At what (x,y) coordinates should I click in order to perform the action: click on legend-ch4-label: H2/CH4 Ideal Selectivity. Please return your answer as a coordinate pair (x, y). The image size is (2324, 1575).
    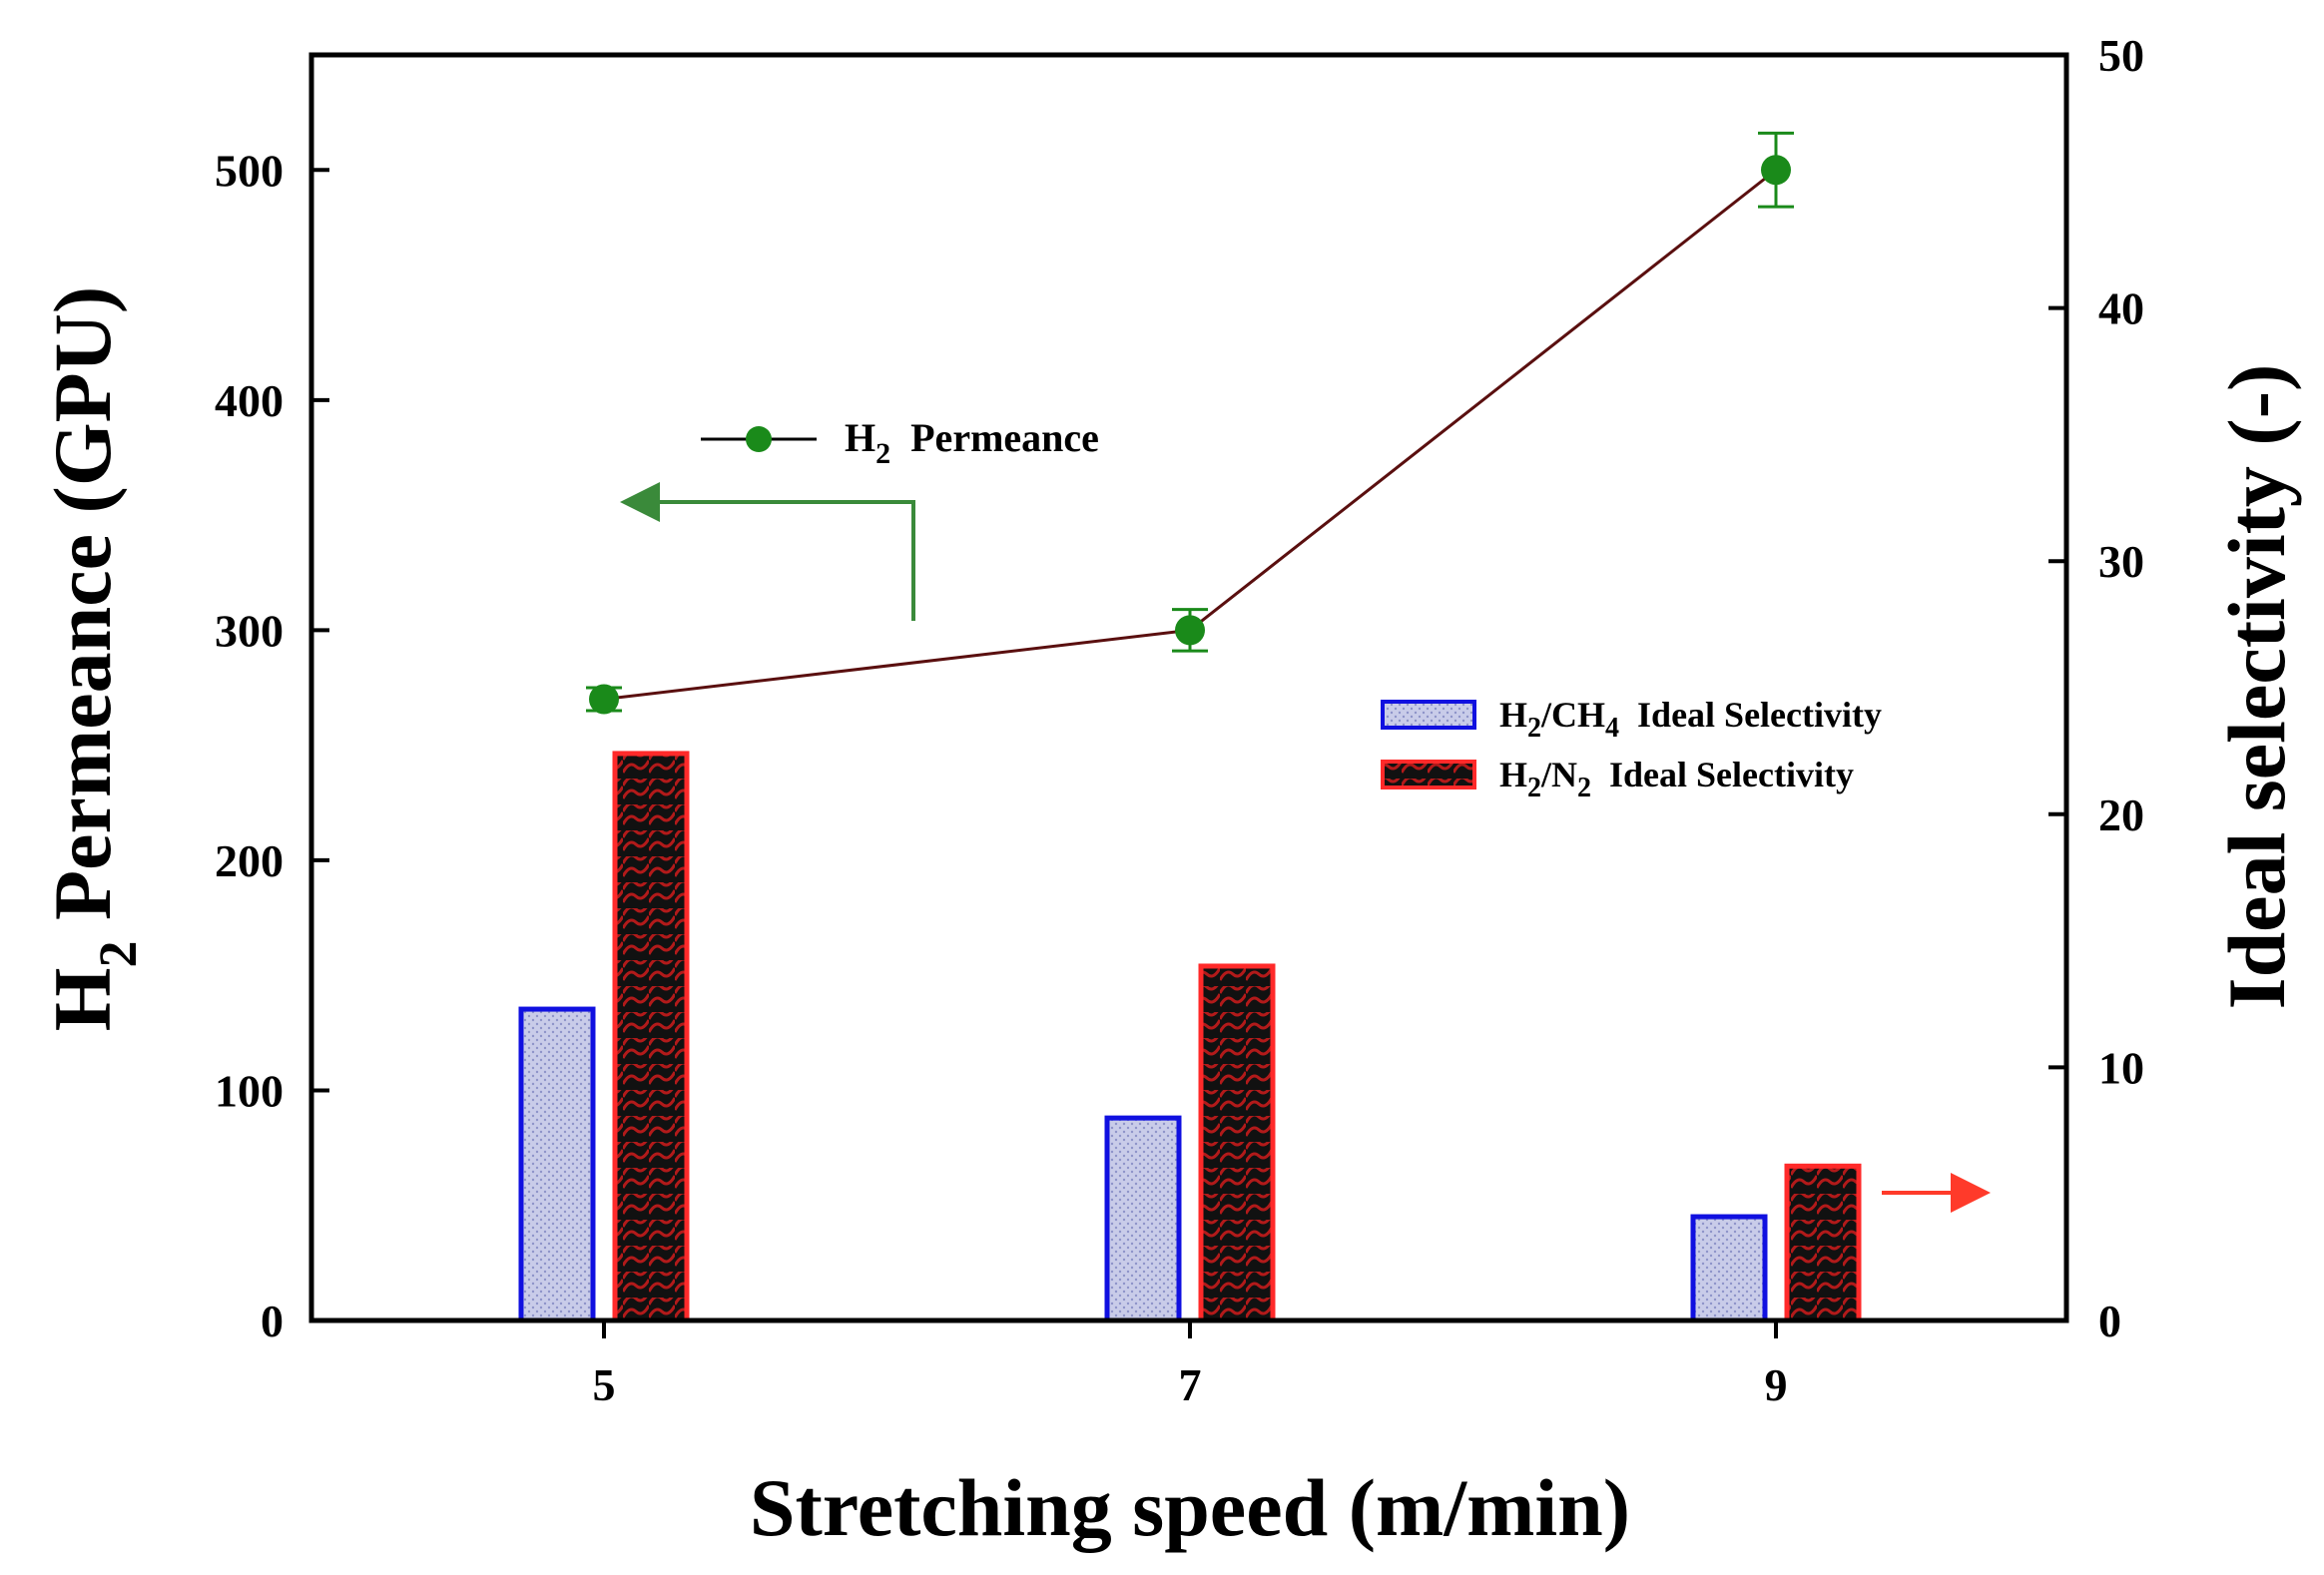
    Looking at the image, I should click on (1691, 719).